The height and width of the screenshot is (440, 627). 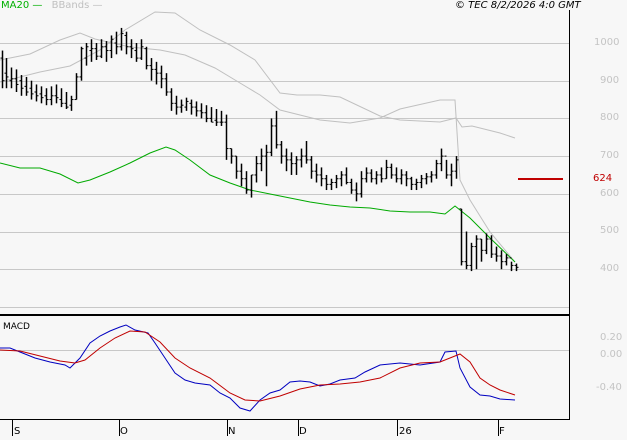 What do you see at coordinates (611, 354) in the screenshot?
I see `macd-tick-0.00: 0.00` at bounding box center [611, 354].